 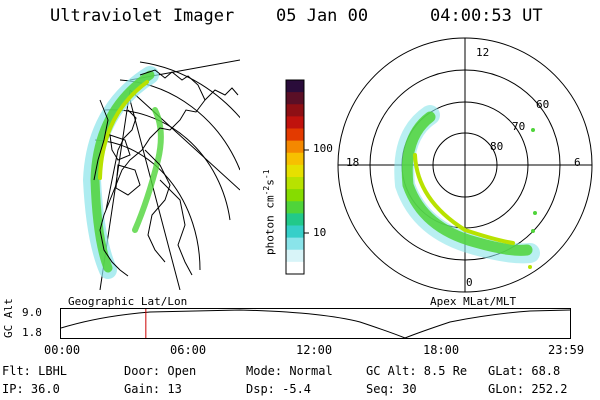 What do you see at coordinates (528, 389) in the screenshot?
I see `info-glon: GLon: 252.2` at bounding box center [528, 389].